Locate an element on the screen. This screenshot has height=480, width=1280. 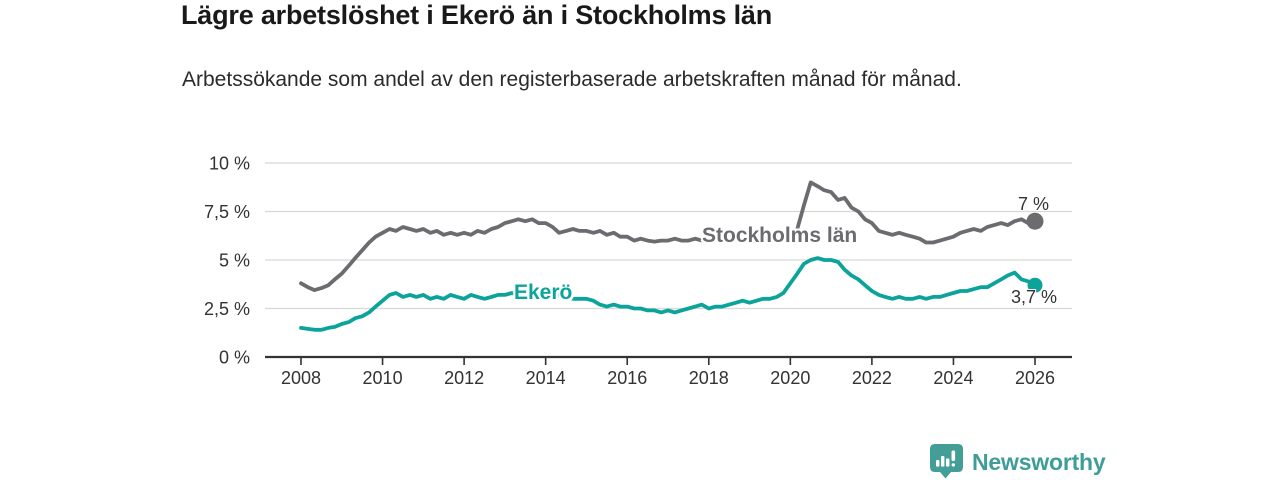
end-value-label-ekero: 3,7 % is located at coordinates (1033, 297).